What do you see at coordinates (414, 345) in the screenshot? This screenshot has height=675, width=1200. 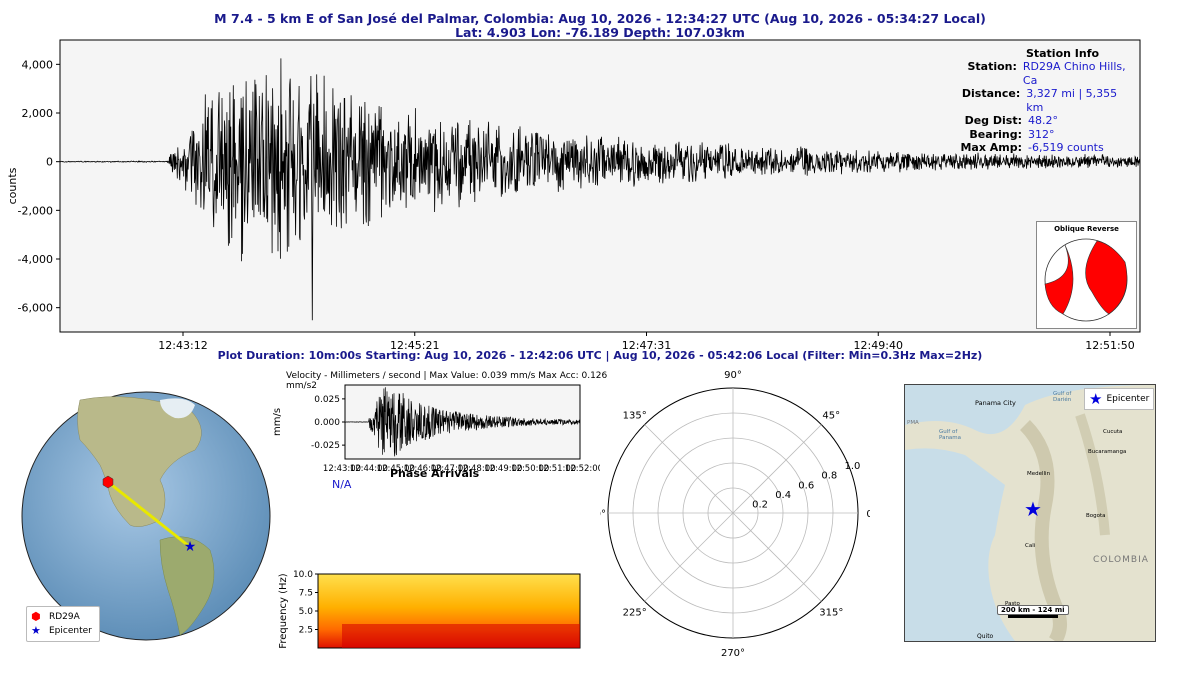 I see `x-tick-label: 12:45:21` at bounding box center [414, 345].